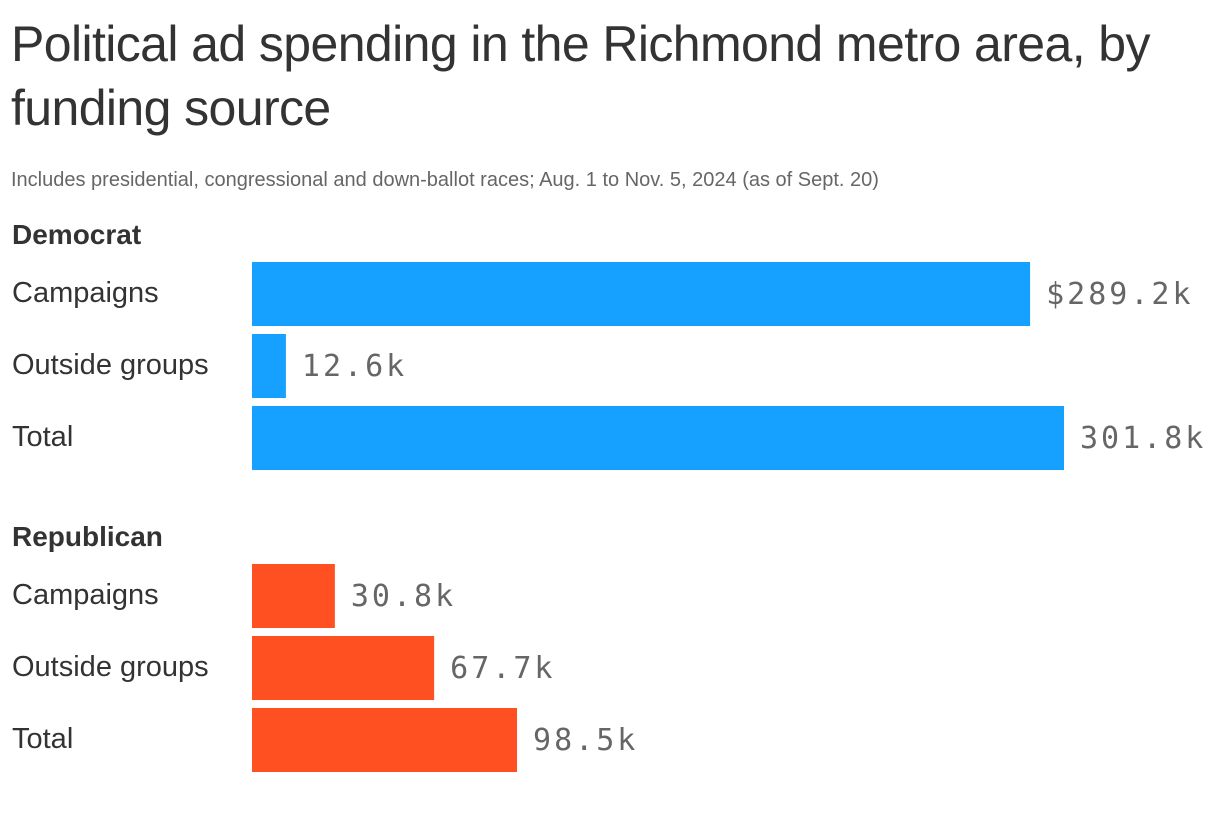  I want to click on group-label-republican: Republican, so click(87, 536).